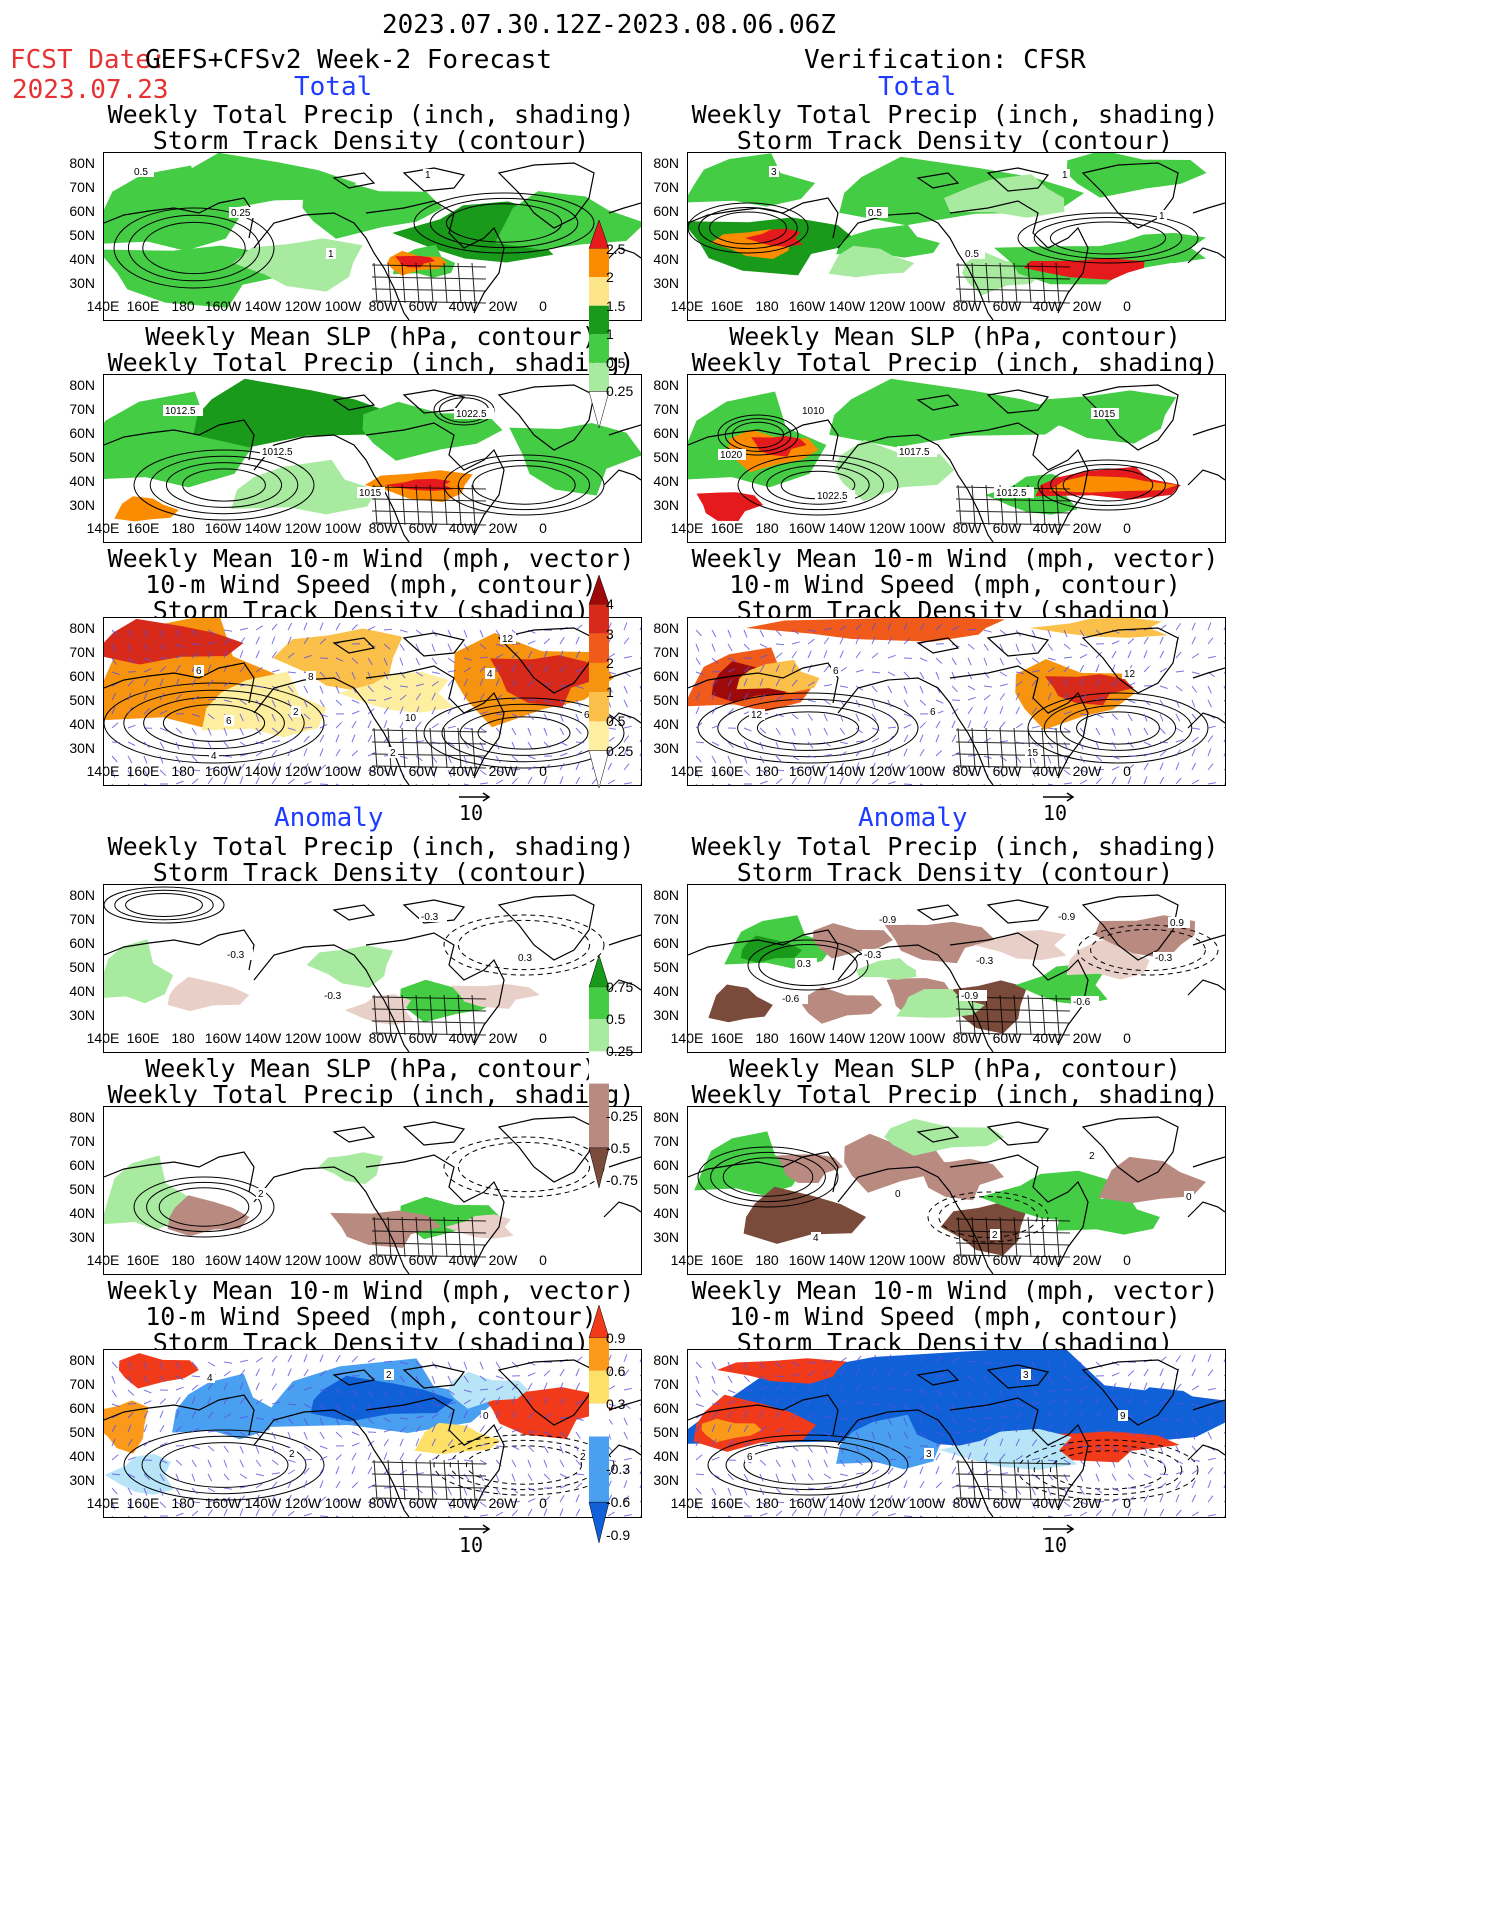  What do you see at coordinates (929, 1454) in the screenshot?
I see `ver-panel-6-contour-label: 3` at bounding box center [929, 1454].